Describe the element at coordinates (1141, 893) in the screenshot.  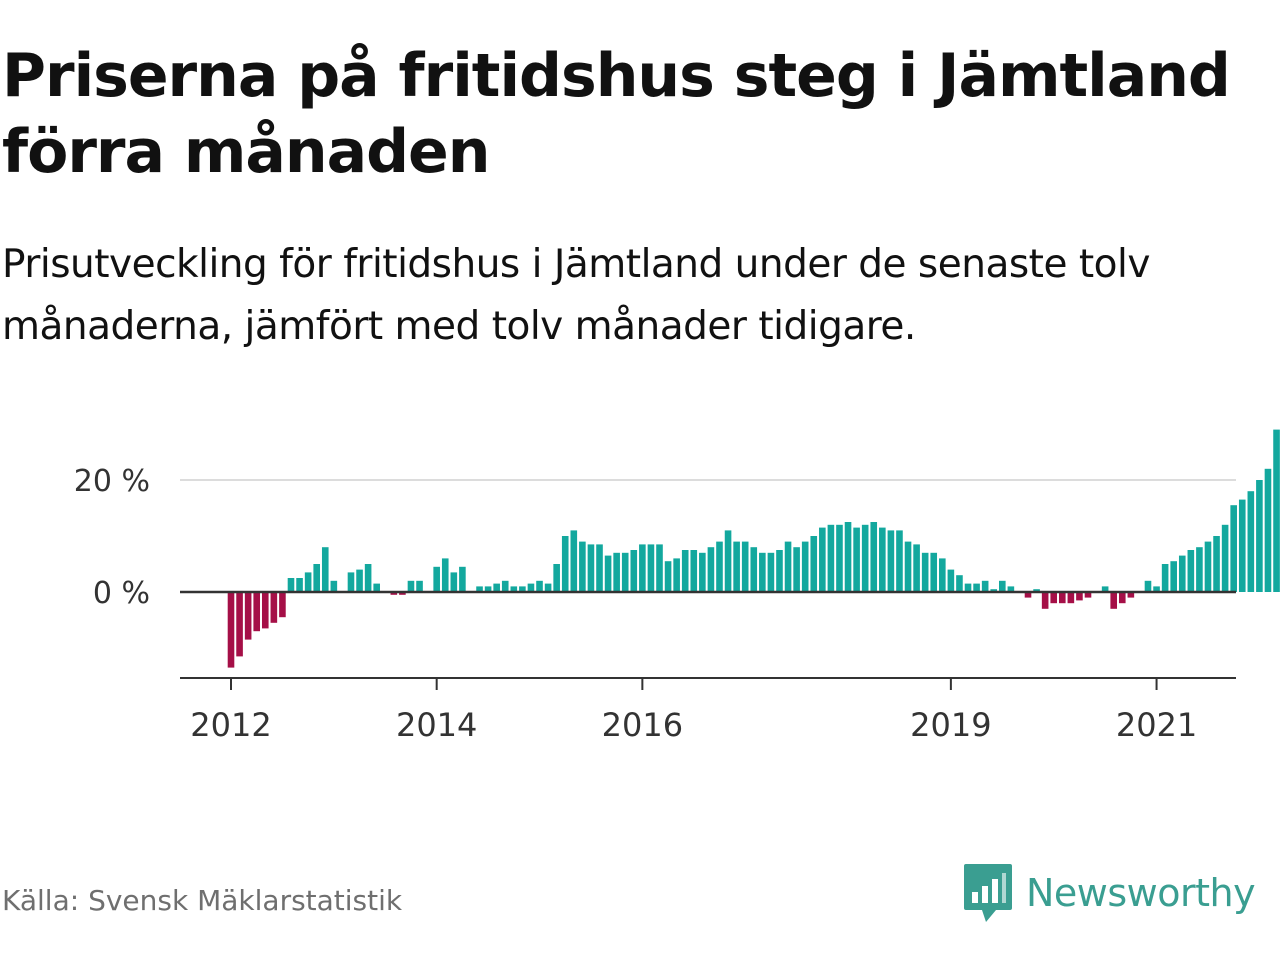
I see `brand-name: Newsworthy` at that location.